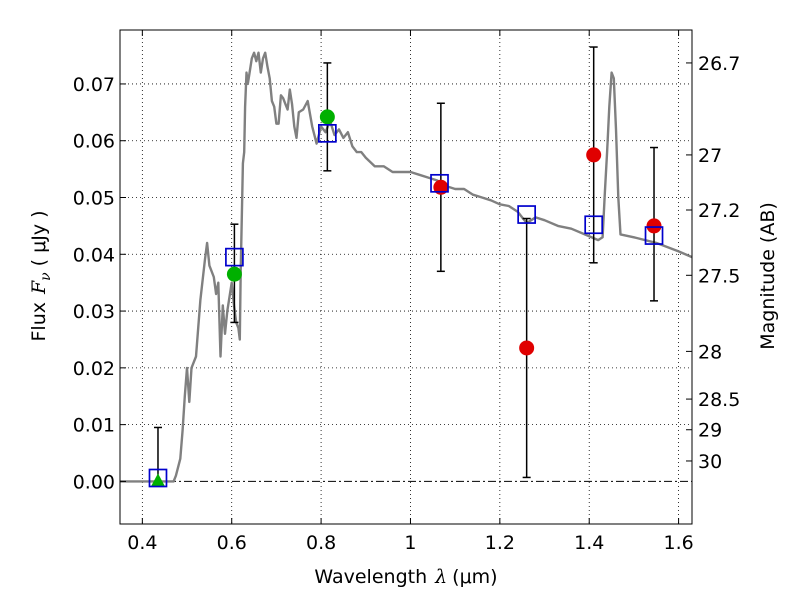 This screenshot has height=600, width=800. I want to click on y-tick-label: 0.06, so click(94, 142).